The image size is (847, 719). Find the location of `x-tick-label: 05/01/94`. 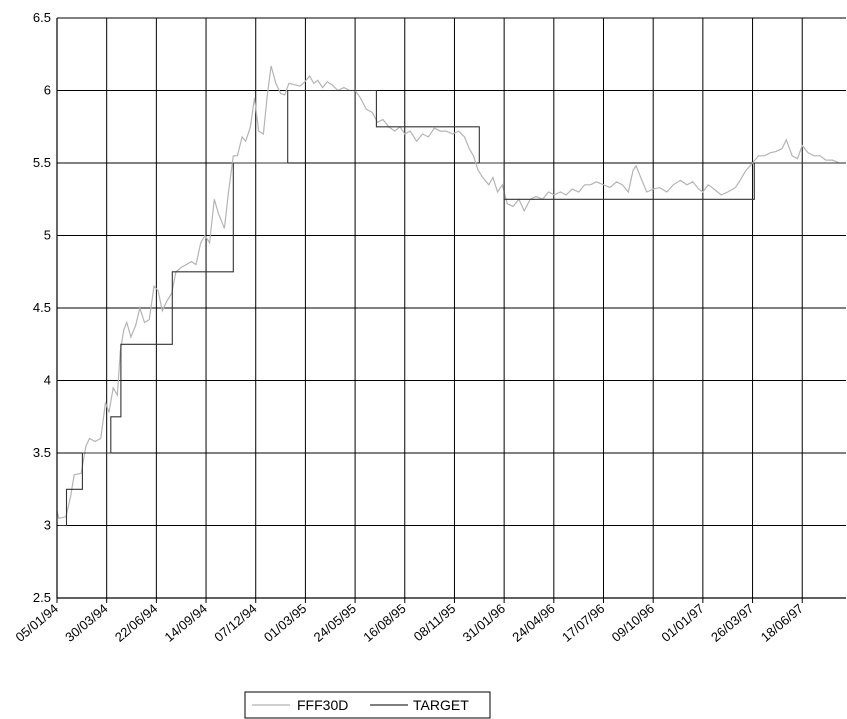

x-tick-label: 05/01/94 is located at coordinates (37, 623).